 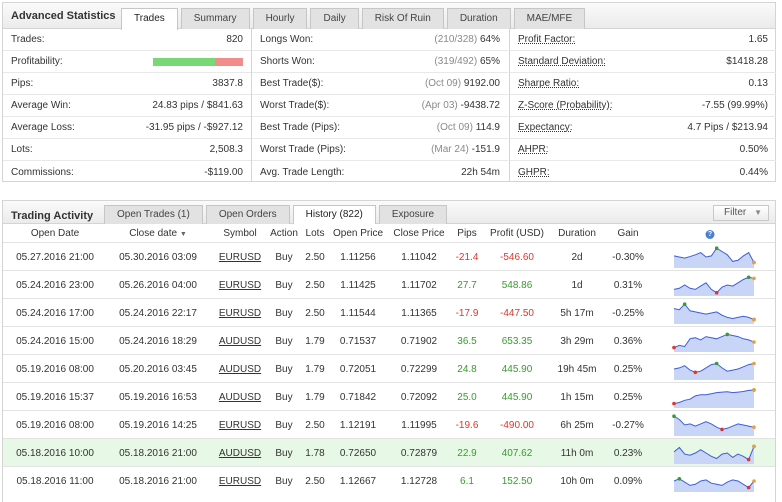 I want to click on tab-risk-of-ruin: Risk Of Ruin, so click(x=402, y=18).